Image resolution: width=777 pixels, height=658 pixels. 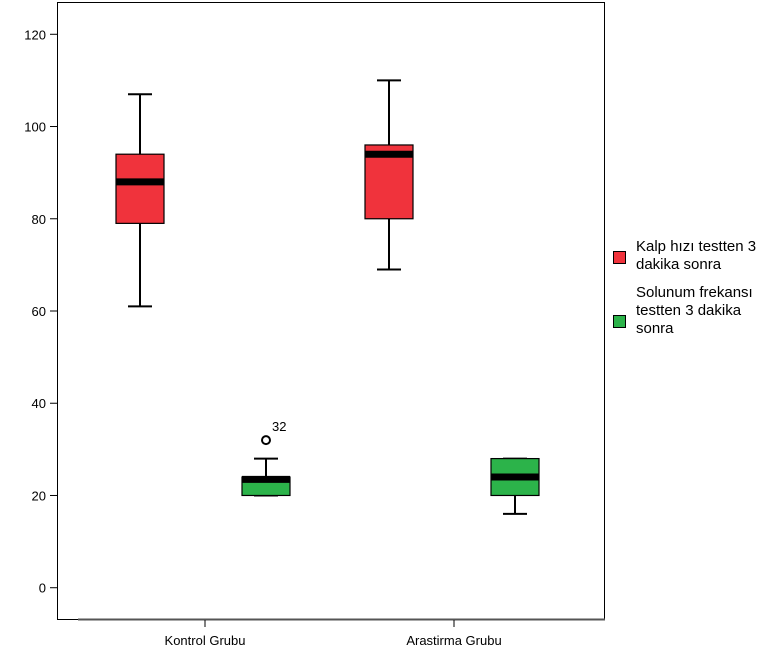 What do you see at coordinates (655, 328) in the screenshot?
I see `legend-label-solunum-line3: sonra` at bounding box center [655, 328].